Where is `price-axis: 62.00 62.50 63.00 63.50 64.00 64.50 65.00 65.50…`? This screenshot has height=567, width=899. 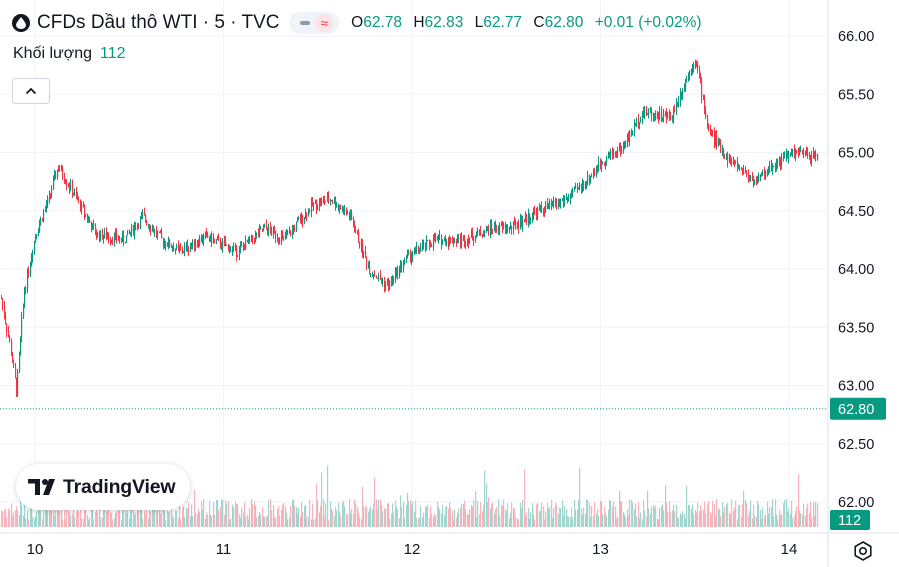
price-axis: 62.00 62.50 63.00 63.50 64.00 64.50 65.00 65.50… is located at coordinates (856, 270).